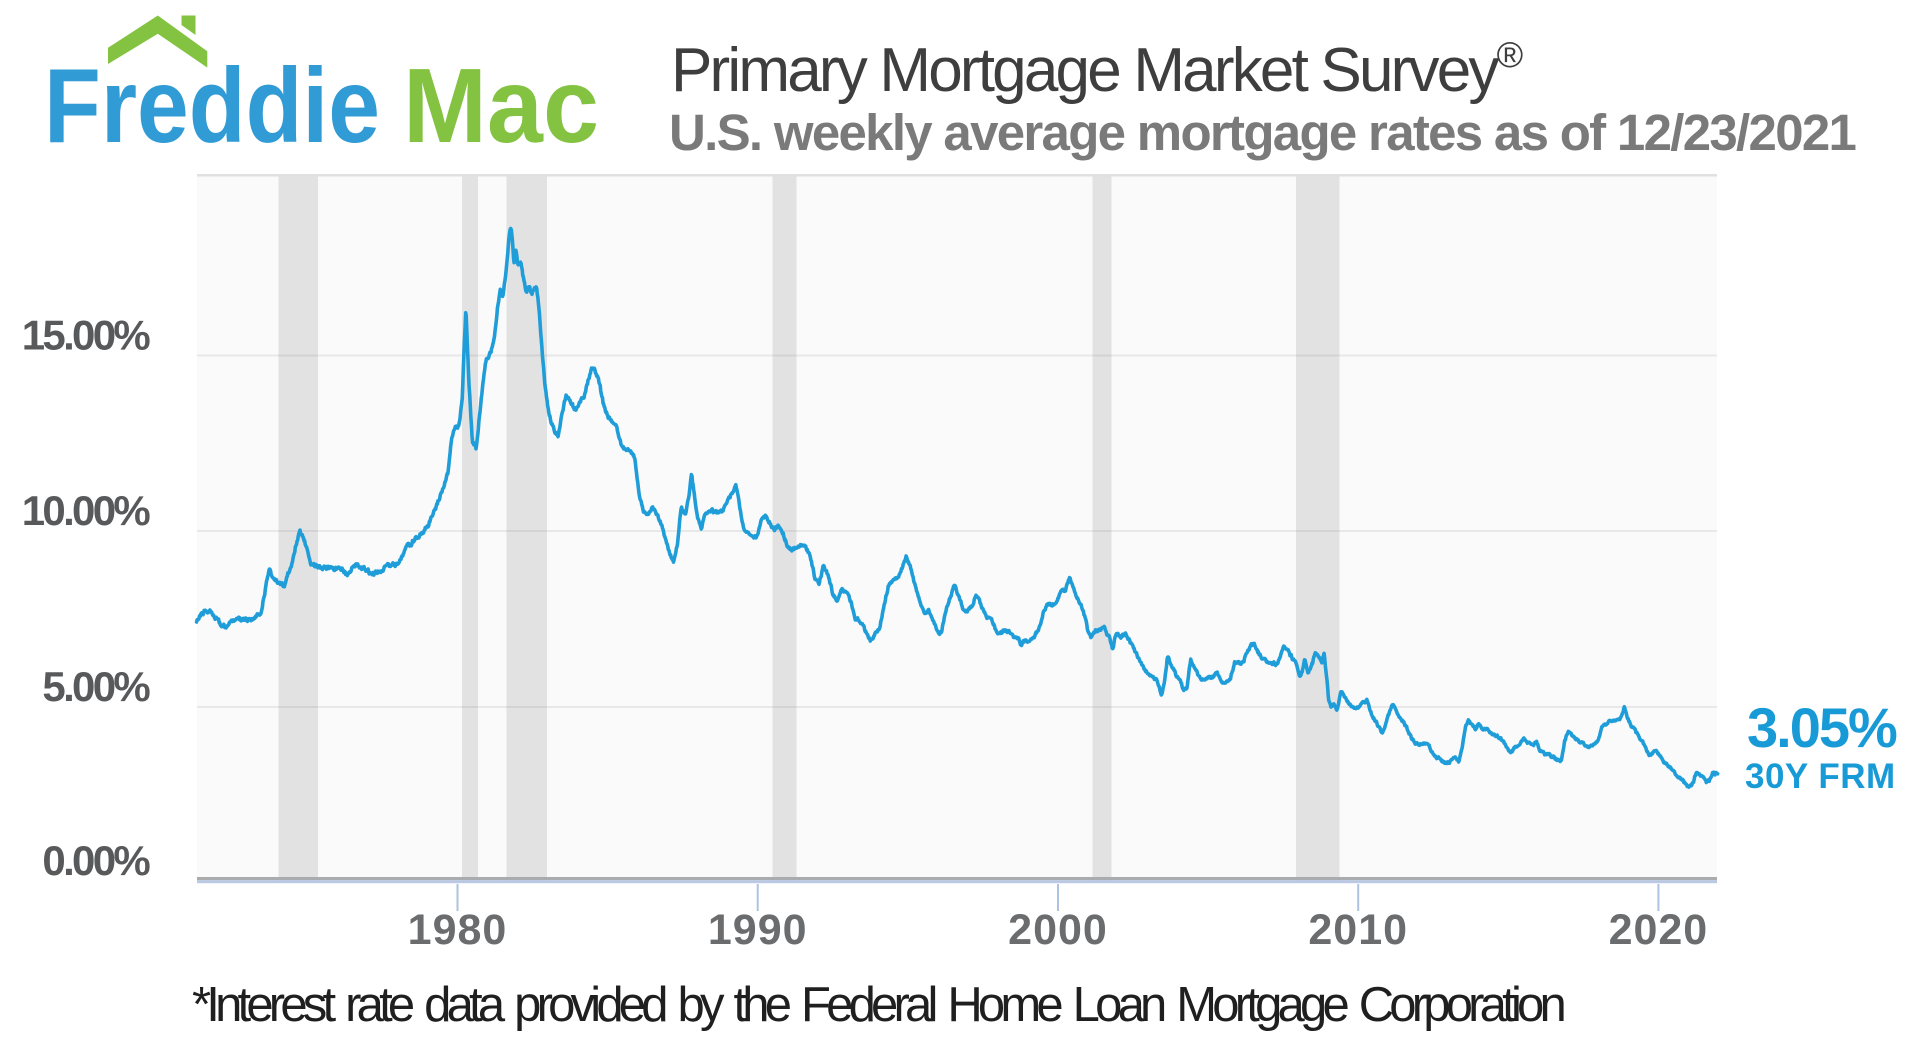  What do you see at coordinates (86, 335) in the screenshot?
I see `svg-text: 15.00%` at bounding box center [86, 335].